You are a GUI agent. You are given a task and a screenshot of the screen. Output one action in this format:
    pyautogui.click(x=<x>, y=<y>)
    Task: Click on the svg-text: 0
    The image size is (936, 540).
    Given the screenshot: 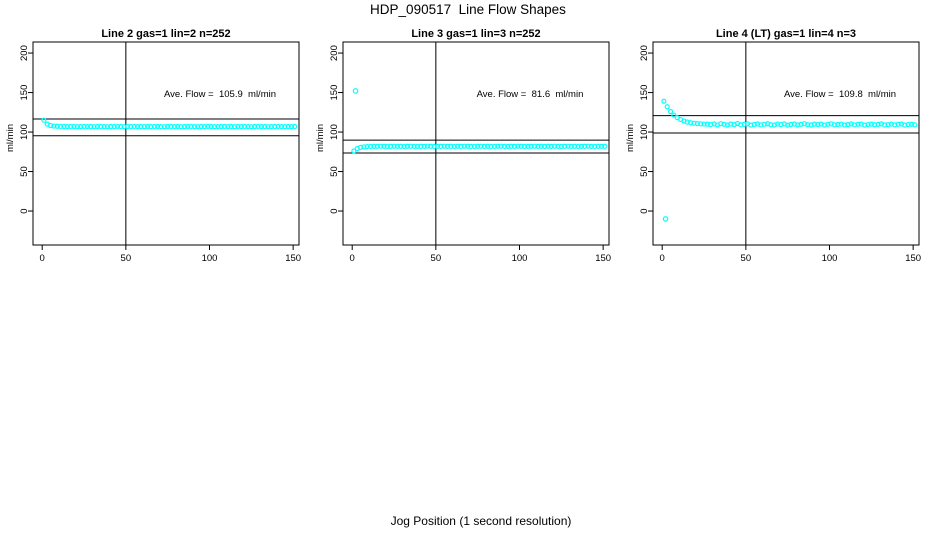 What is the action you would take?
    pyautogui.click(x=334, y=210)
    